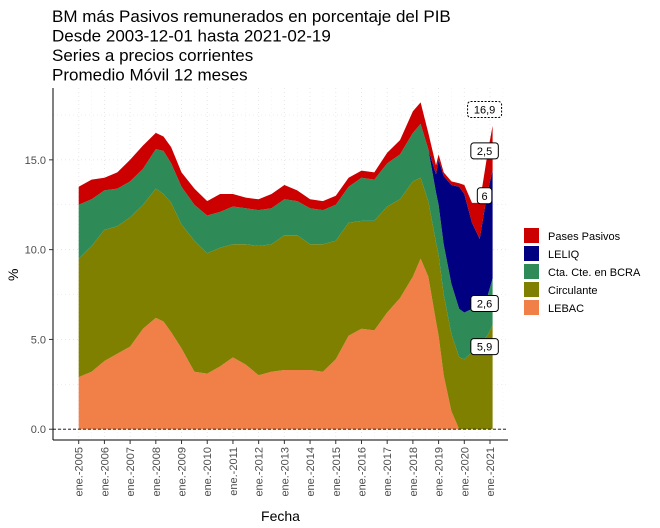 The image size is (660, 528). What do you see at coordinates (38, 340) in the screenshot?
I see `y-tick-label: 5.0` at bounding box center [38, 340].